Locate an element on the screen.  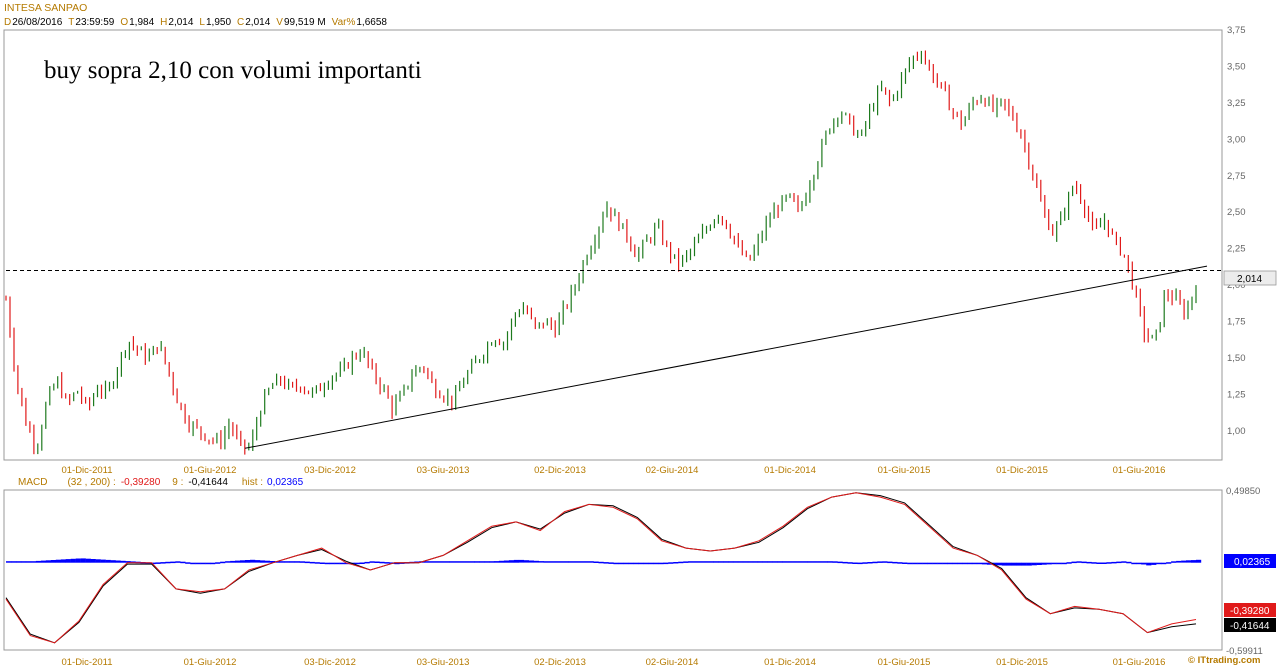
y-tick-label: 2,75 is located at coordinates (1236, 176).